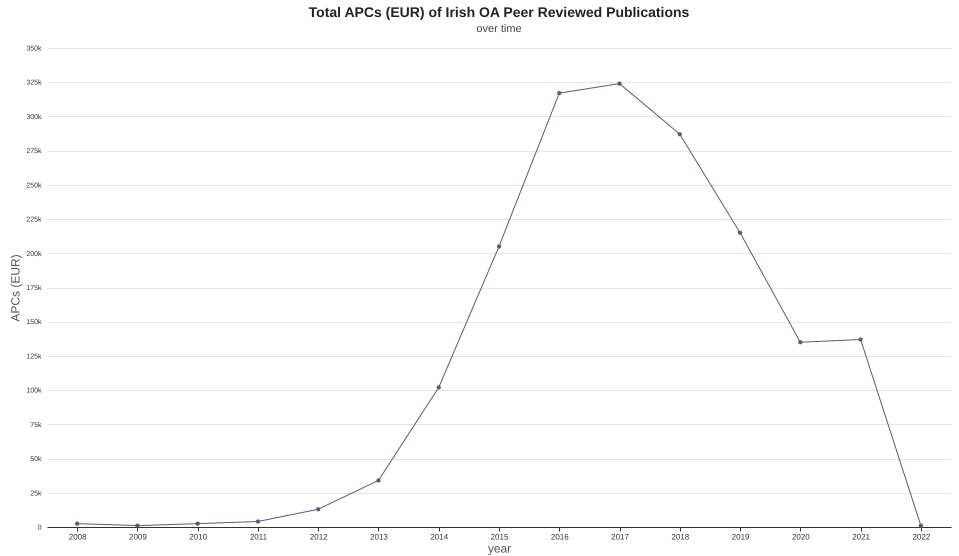  I want to click on x-tick-label: 2020, so click(801, 537).